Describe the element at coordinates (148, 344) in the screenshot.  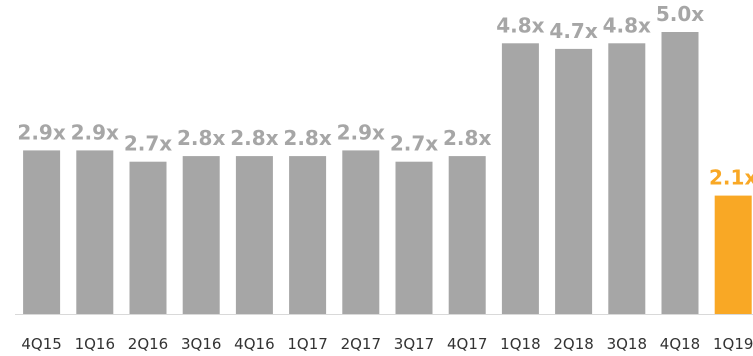
I see `x-tick-label-2Q16: 2Q16` at that location.